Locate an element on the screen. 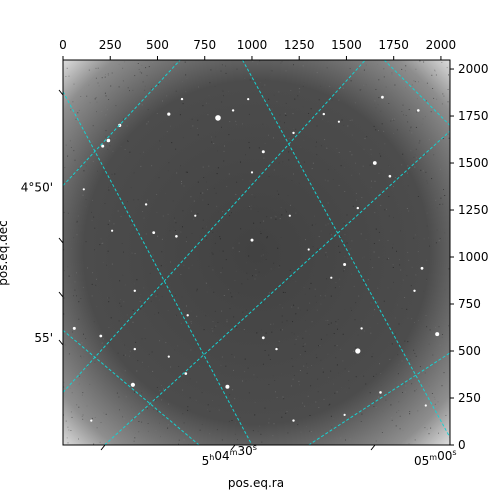 The height and width of the screenshot is (500, 500). y-tick-label: 1000 is located at coordinates (473, 257).